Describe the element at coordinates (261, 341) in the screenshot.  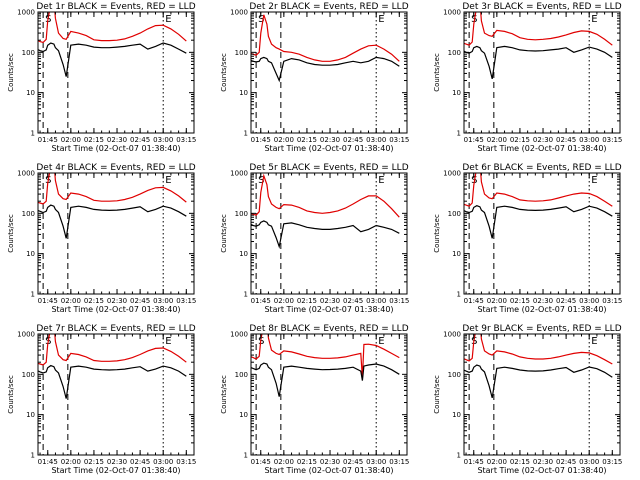
I see `marker-label-s: S` at that location.